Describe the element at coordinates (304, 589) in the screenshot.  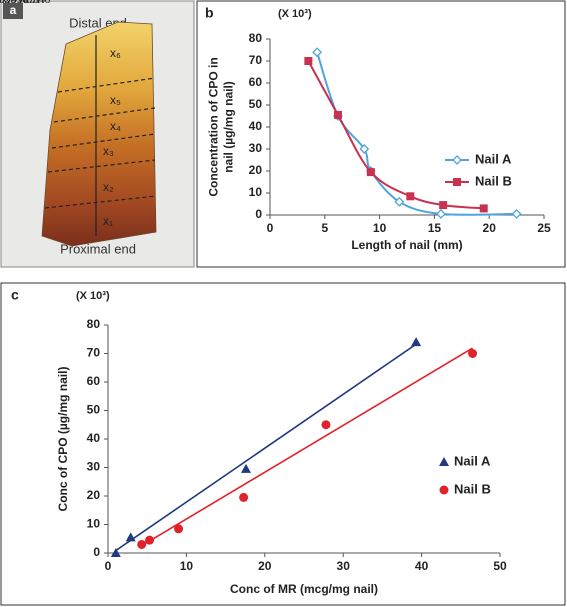
I see `x-axis-title: Conc of MR (mcg/mg nail)` at that location.